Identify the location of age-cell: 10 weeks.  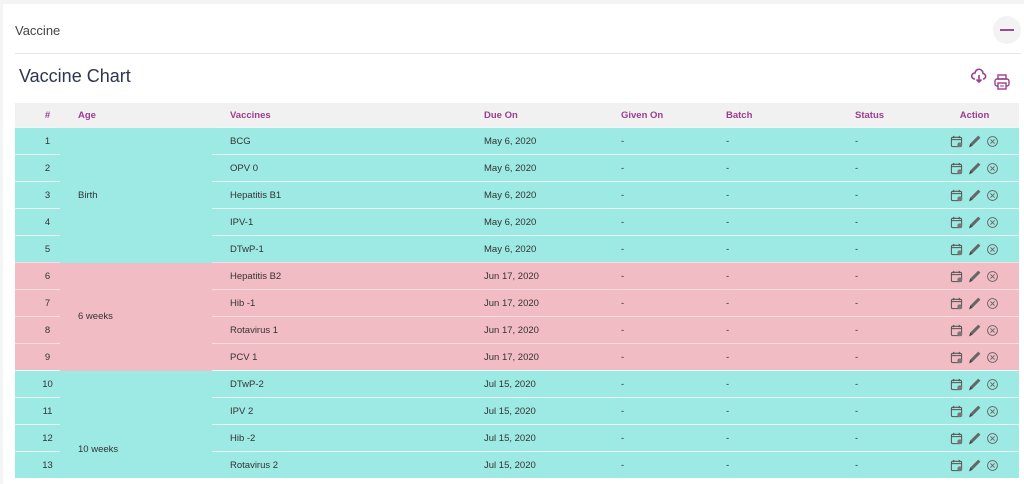
(136, 424).